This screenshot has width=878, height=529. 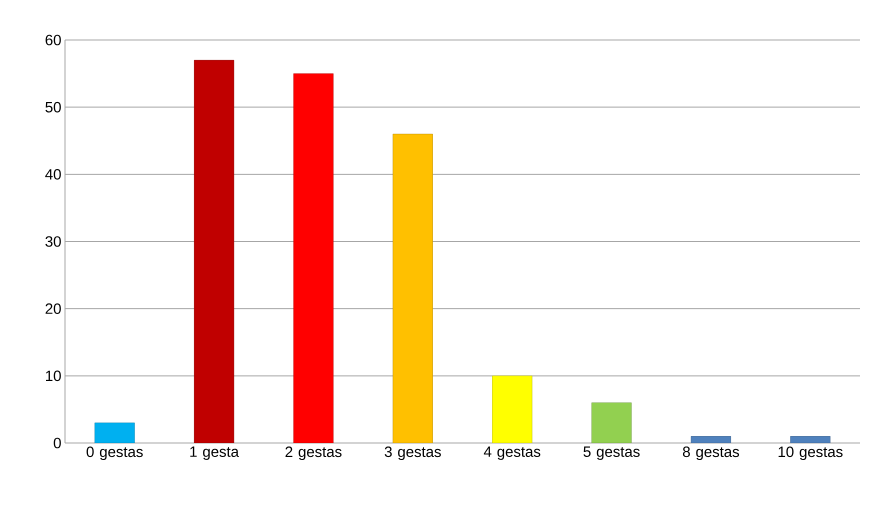 I want to click on x-tick-label: 10 gestas, so click(x=810, y=453).